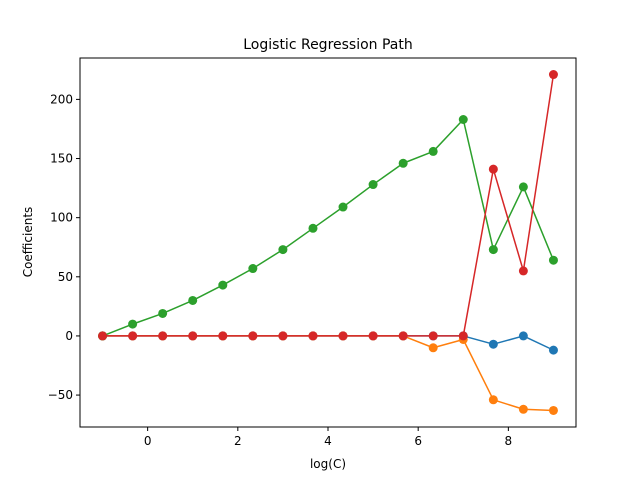  What do you see at coordinates (69, 336) in the screenshot?
I see `y-tick-label: 0` at bounding box center [69, 336].